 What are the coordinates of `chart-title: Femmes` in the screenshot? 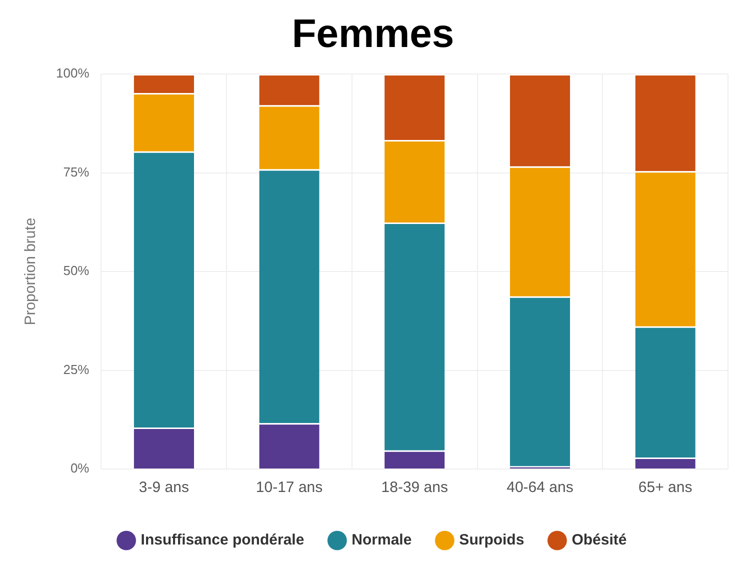 It's located at (373, 34).